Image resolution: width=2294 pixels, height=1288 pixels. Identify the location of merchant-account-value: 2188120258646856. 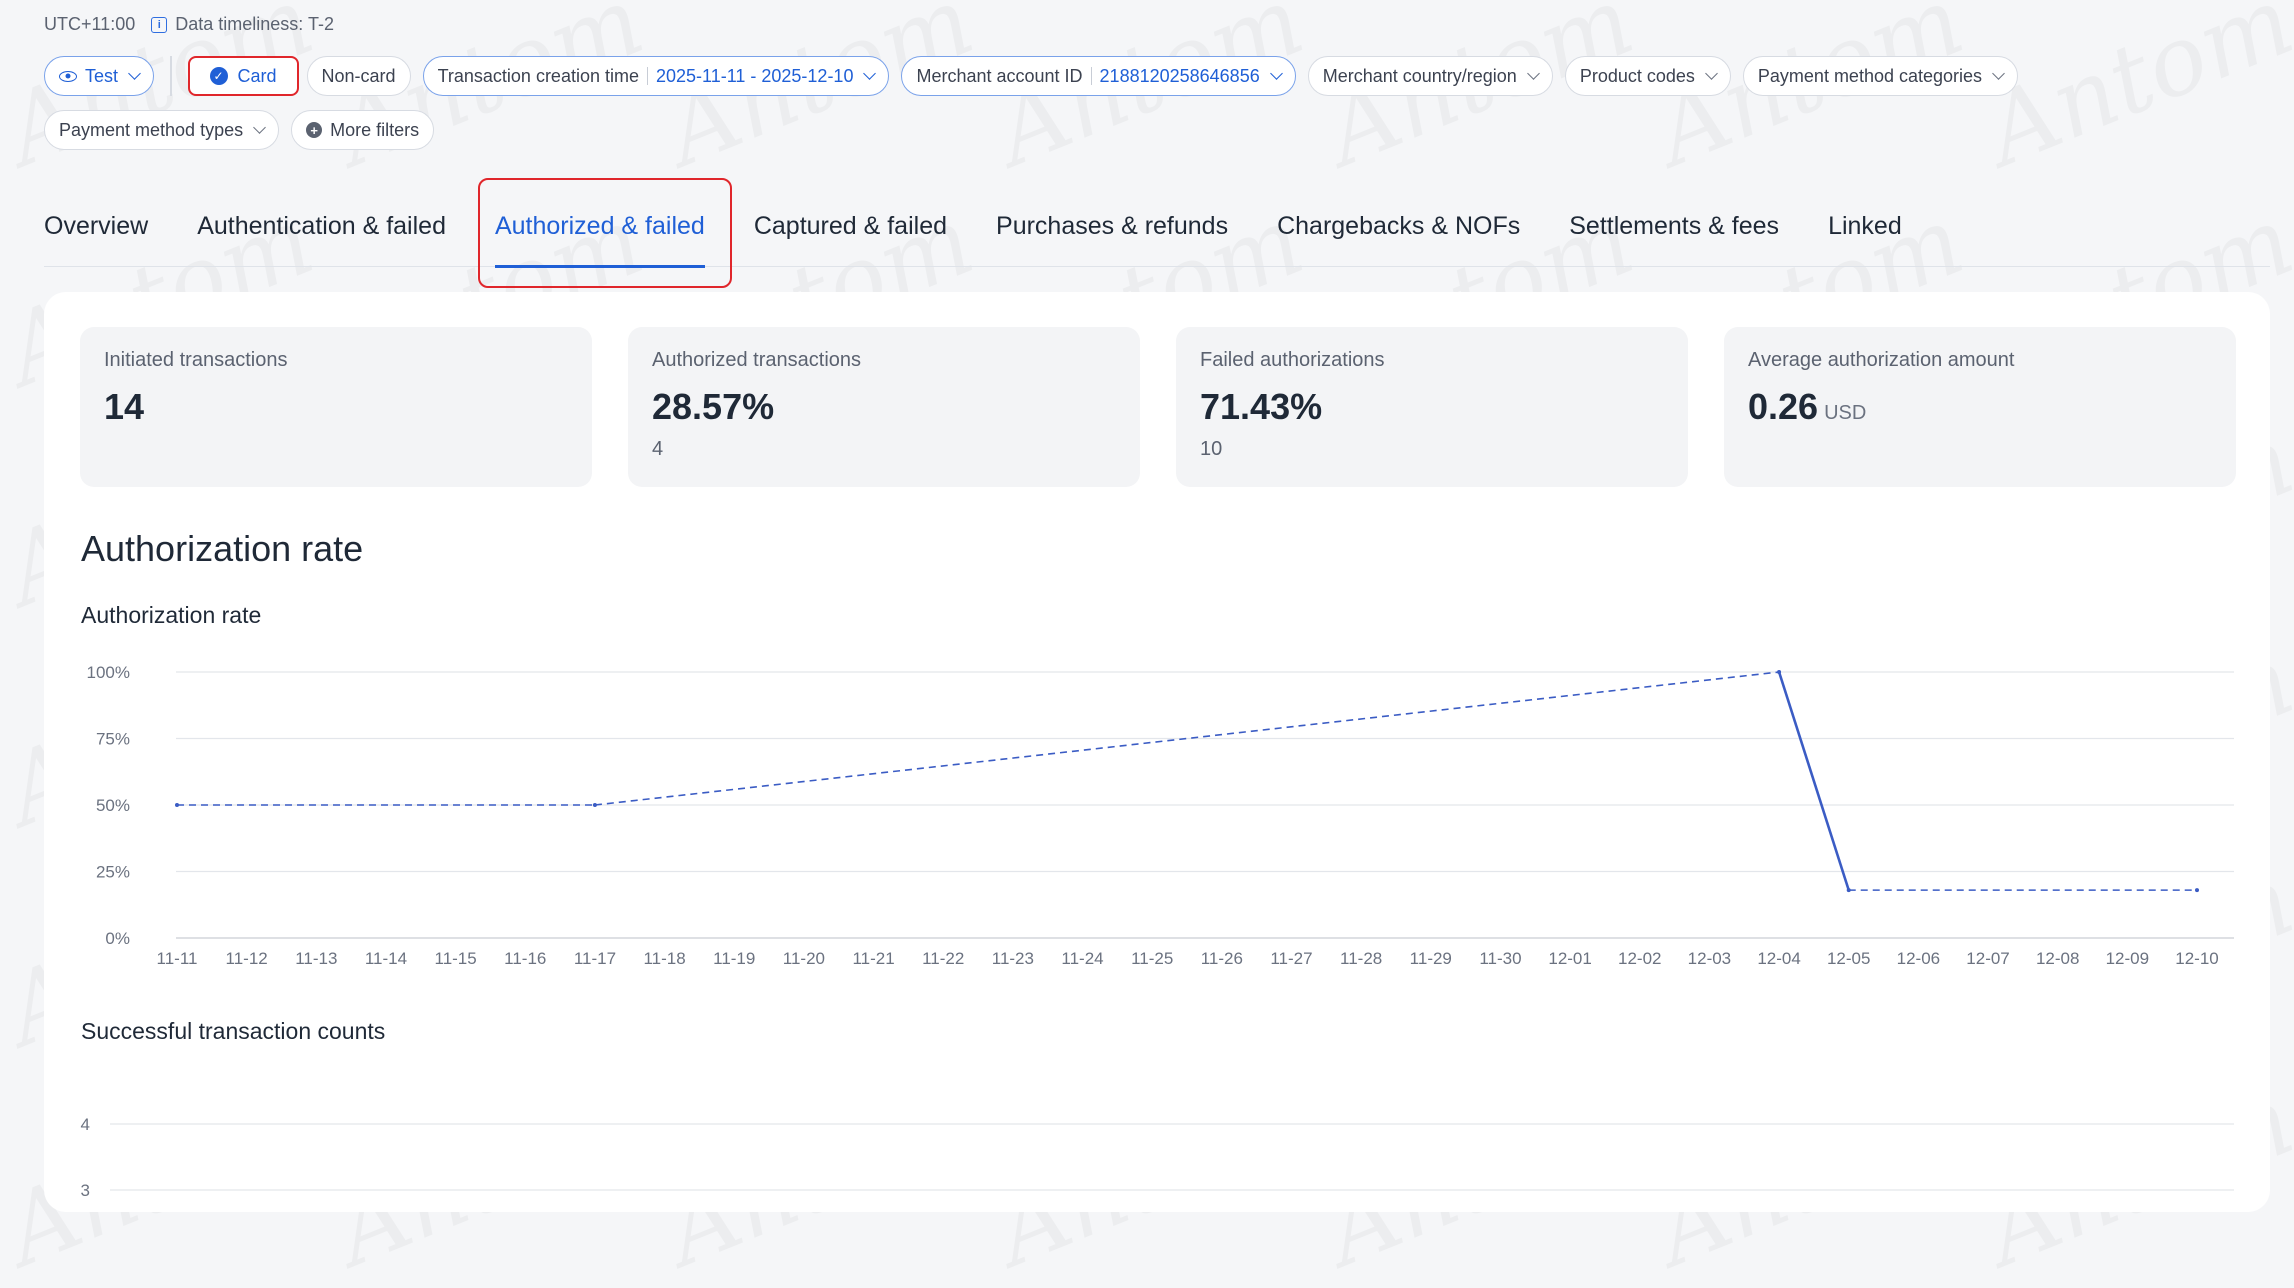
(1179, 75).